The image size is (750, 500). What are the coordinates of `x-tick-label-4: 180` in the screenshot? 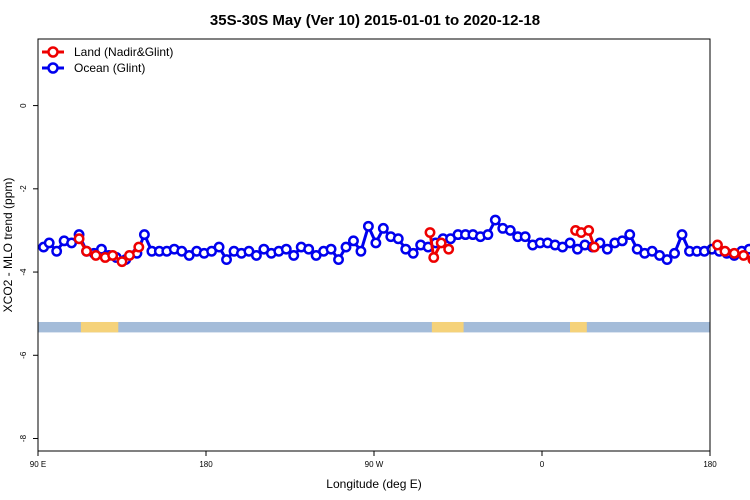 It's located at (710, 464).